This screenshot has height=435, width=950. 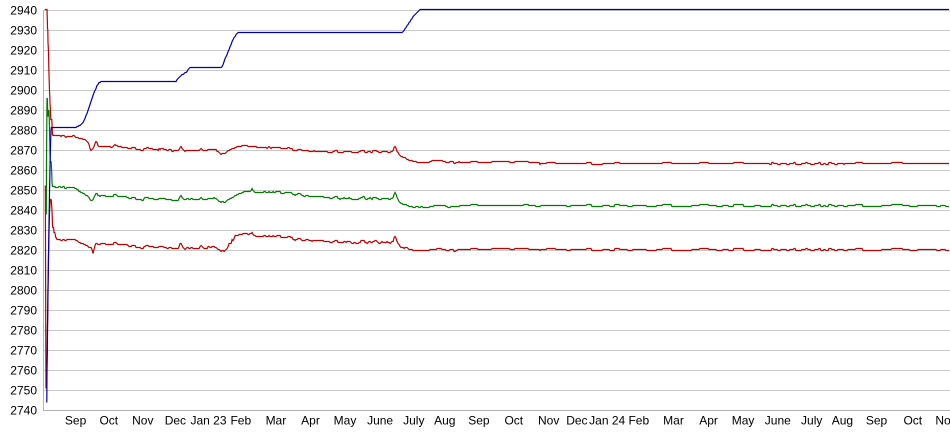 I want to click on svg-text: 2810, so click(x=23, y=270).